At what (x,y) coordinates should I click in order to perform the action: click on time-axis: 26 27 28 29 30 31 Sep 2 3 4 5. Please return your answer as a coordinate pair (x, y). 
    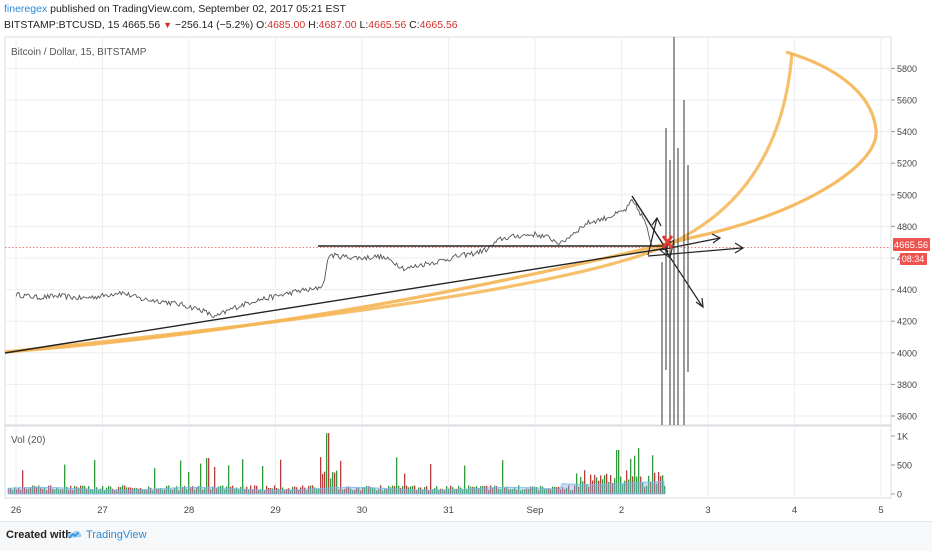
    Looking at the image, I should click on (447, 510).